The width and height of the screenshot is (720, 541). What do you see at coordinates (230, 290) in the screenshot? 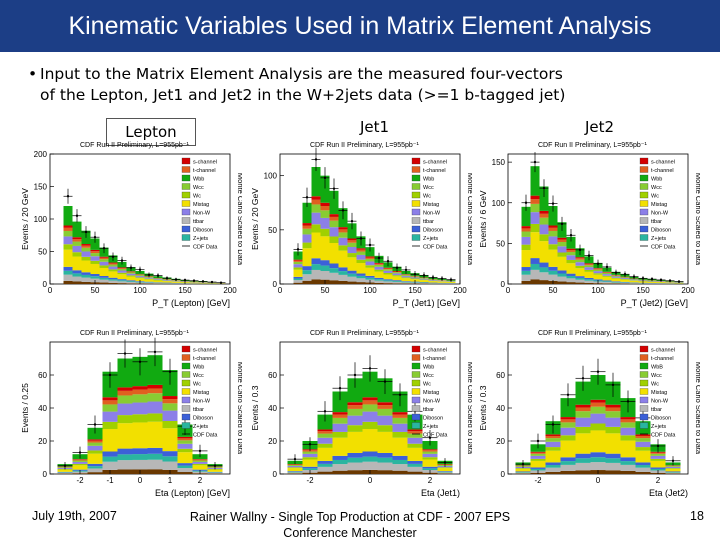
I see `x-tick-label: 200` at bounding box center [230, 290].